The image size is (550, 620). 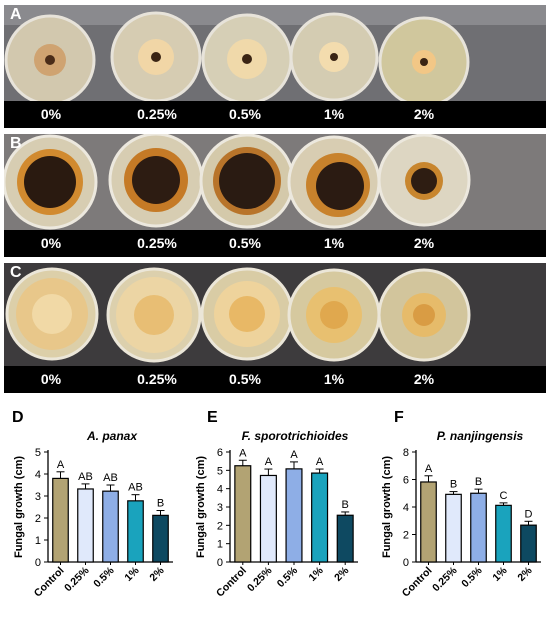 What do you see at coordinates (18, 417) in the screenshot?
I see `panel-letter: D` at bounding box center [18, 417].